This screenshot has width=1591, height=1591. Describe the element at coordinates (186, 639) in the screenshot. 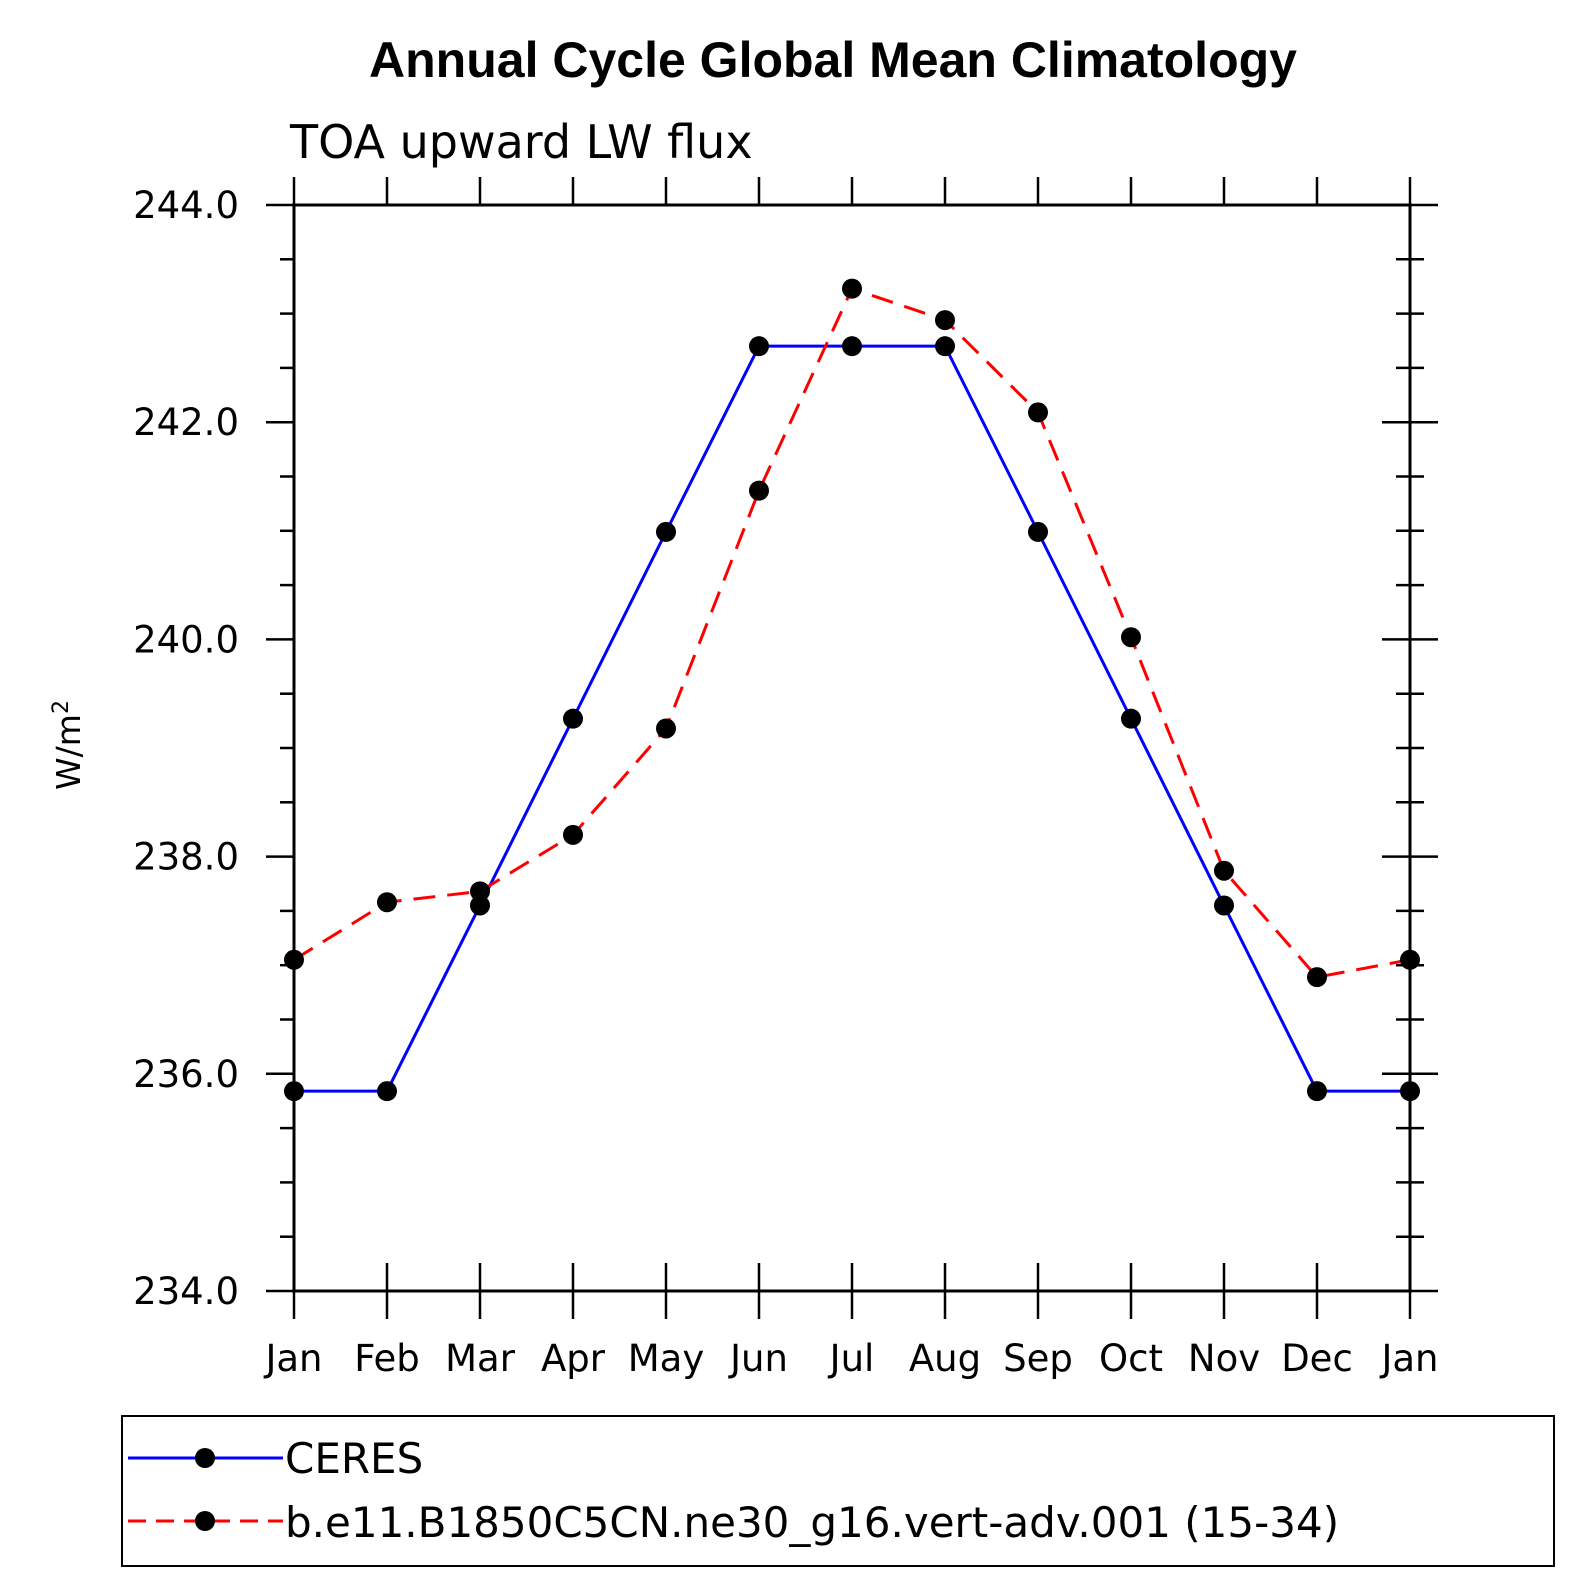

I see `y-tick-label: 240.0` at that location.